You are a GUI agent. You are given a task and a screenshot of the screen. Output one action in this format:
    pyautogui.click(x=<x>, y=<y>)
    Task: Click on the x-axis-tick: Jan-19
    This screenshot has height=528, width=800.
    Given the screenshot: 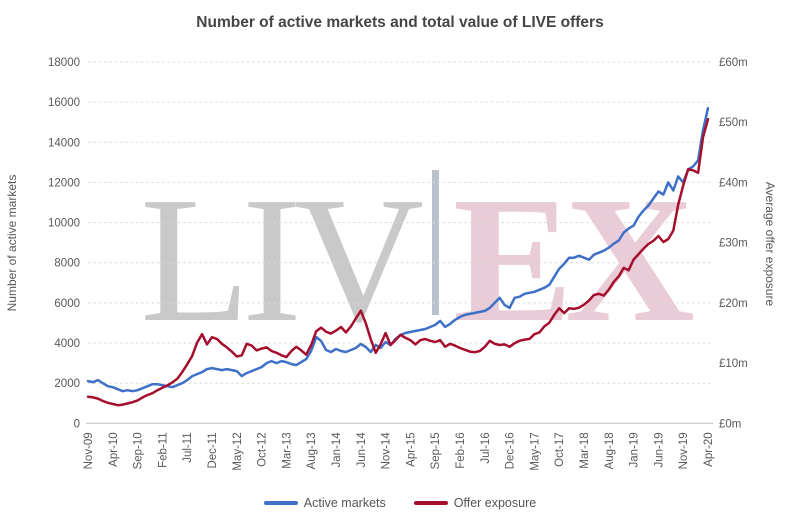 What is the action you would take?
    pyautogui.click(x=635, y=449)
    